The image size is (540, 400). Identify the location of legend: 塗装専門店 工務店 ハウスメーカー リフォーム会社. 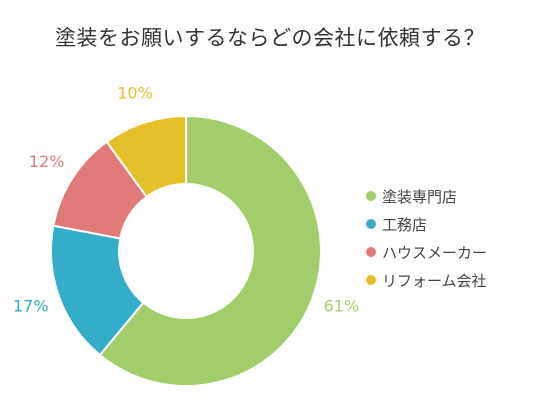
(426, 238).